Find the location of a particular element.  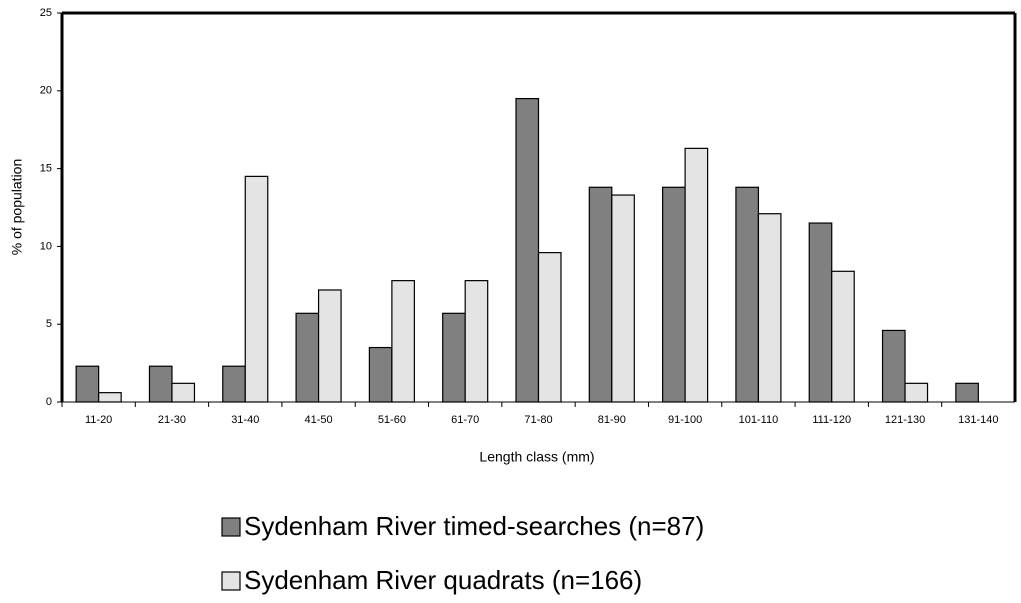

x-tick-label: 81-90 is located at coordinates (612, 420).